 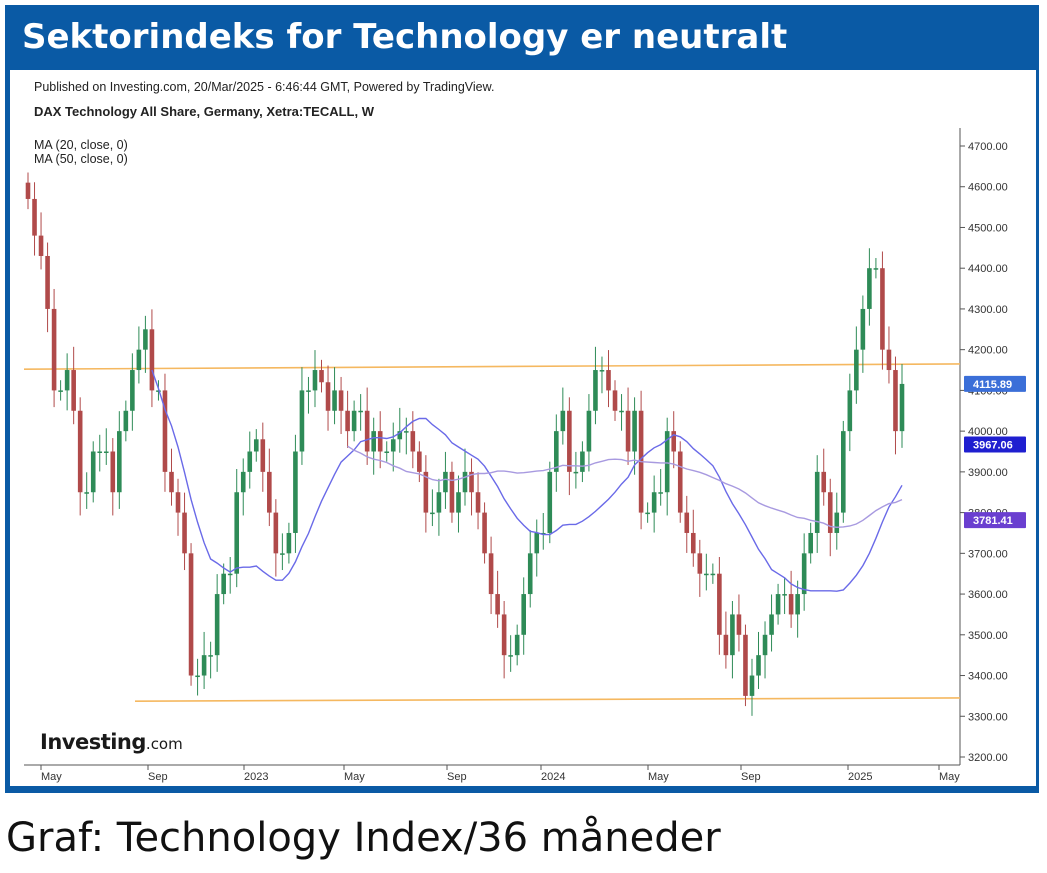 What do you see at coordinates (995, 452) in the screenshot?
I see `price-badges: 4115.89 3967.06 3781.41` at bounding box center [995, 452].